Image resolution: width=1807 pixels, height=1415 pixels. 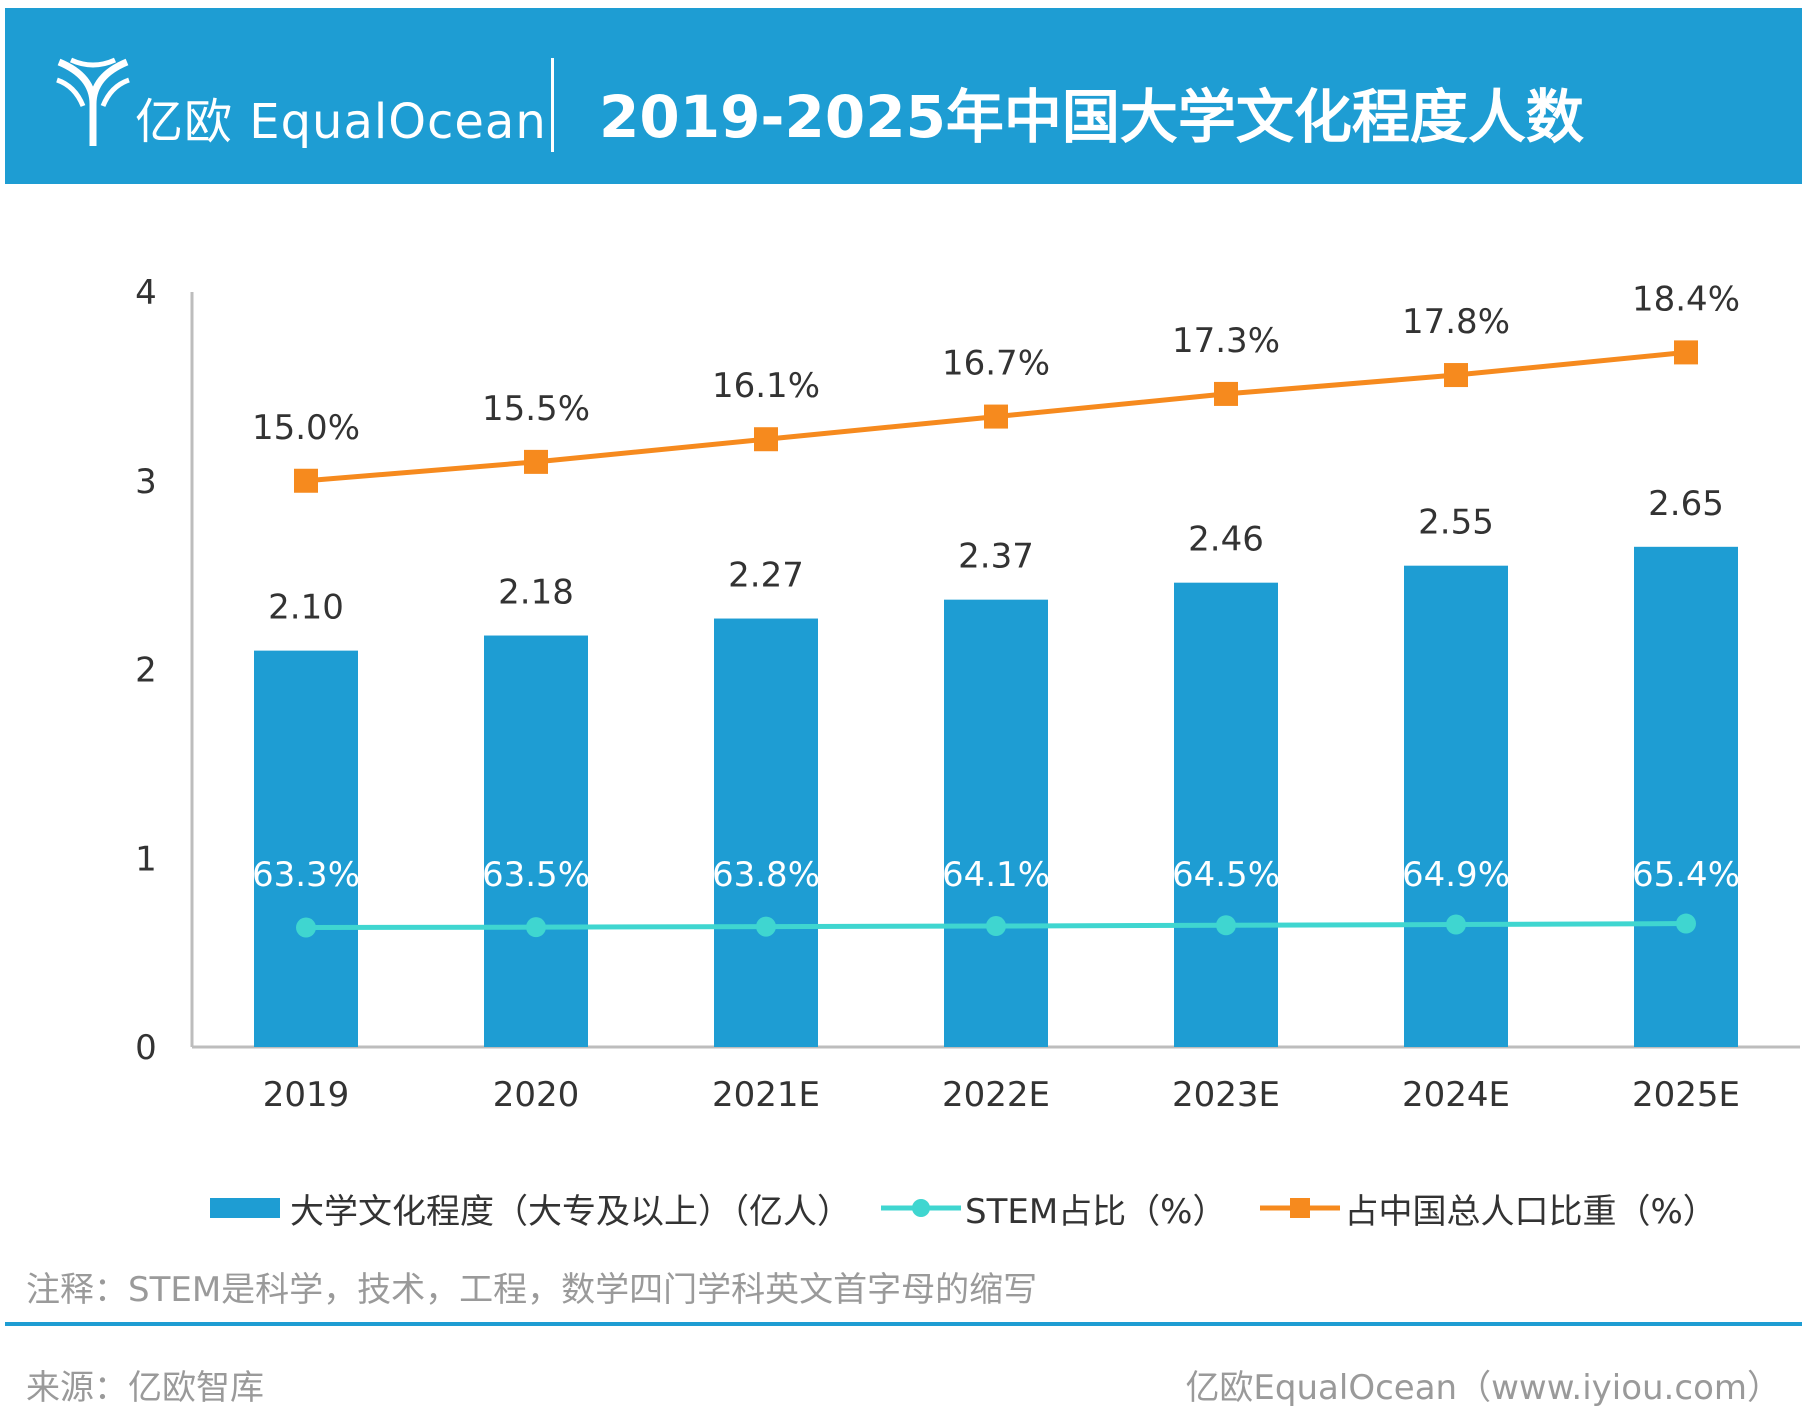 What do you see at coordinates (146, 482) in the screenshot?
I see `y-tick-label: 3` at bounding box center [146, 482].